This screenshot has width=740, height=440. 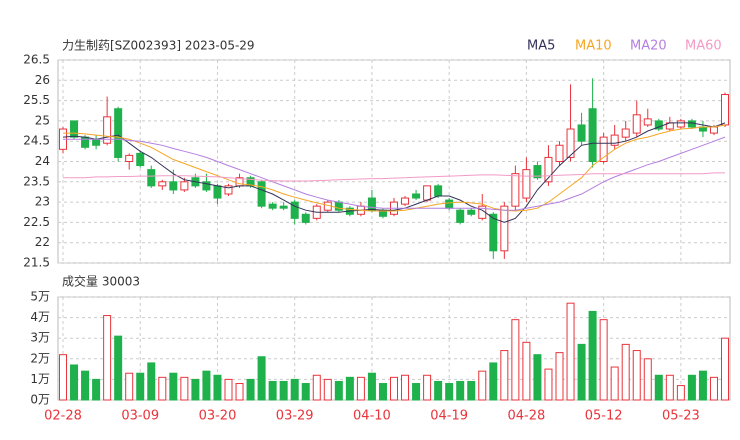 I want to click on x-tick-label: 03-09, so click(x=140, y=416).